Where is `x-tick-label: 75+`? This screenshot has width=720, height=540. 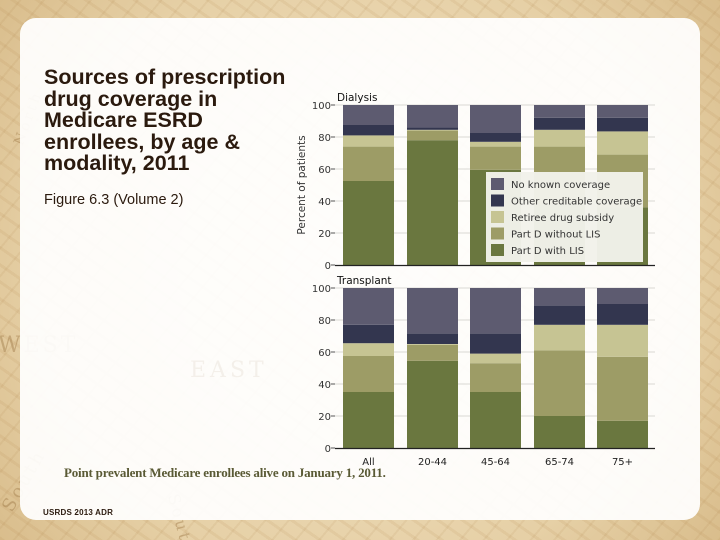 x-tick-label: 75+ is located at coordinates (622, 462).